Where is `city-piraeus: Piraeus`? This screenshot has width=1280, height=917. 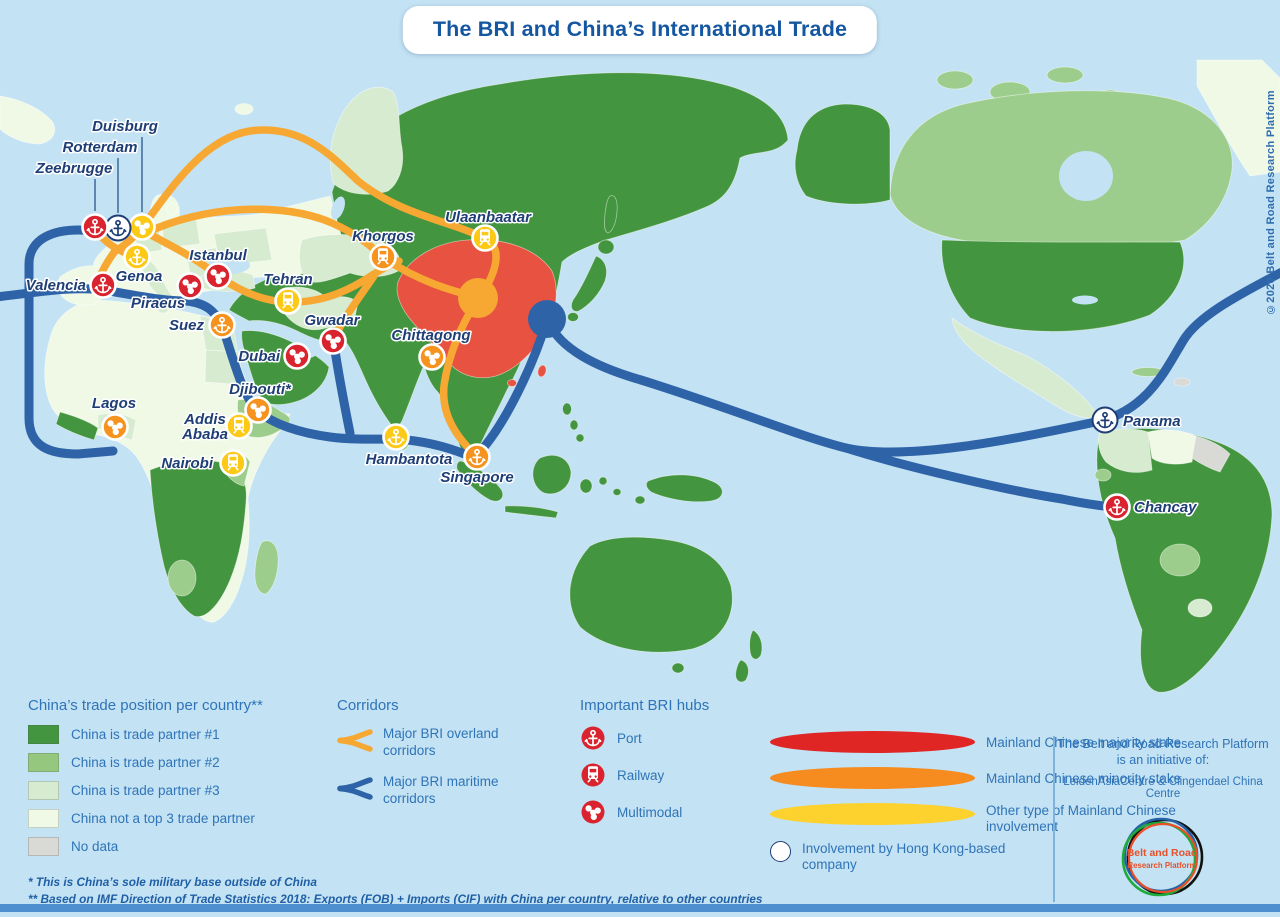
city-piraeus: Piraeus is located at coordinates (166, 293).